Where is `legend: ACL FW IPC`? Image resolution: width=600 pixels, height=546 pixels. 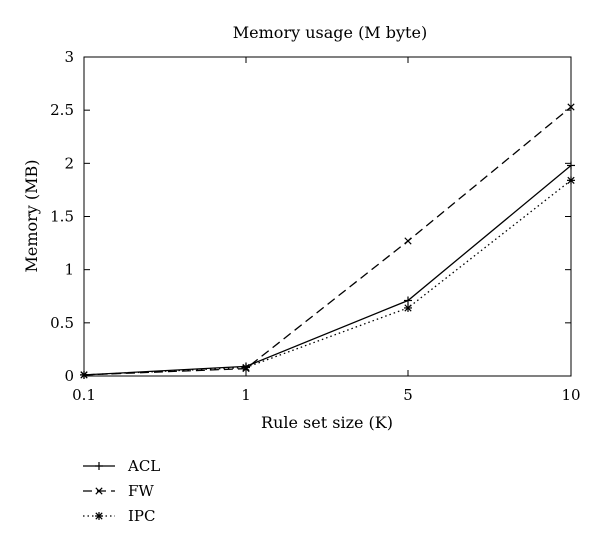
legend: ACL FW IPC is located at coordinates (121, 491).